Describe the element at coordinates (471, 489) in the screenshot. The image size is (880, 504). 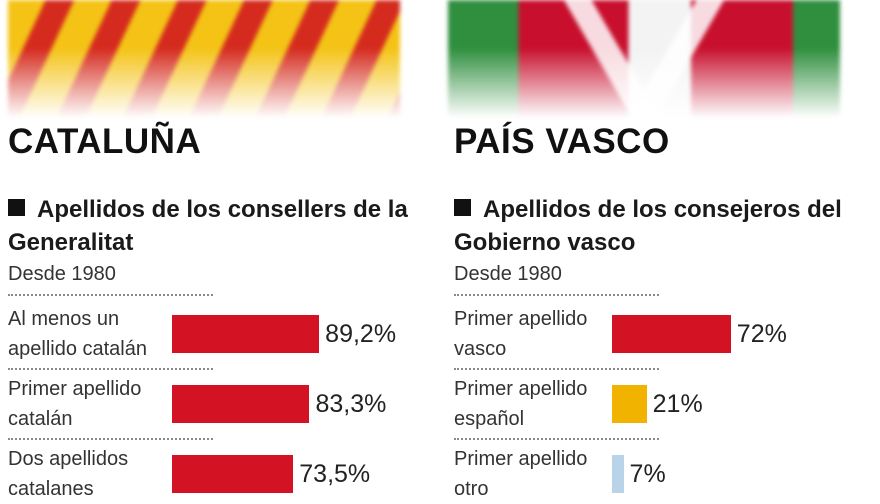
I see `row-label-line: otro` at that location.